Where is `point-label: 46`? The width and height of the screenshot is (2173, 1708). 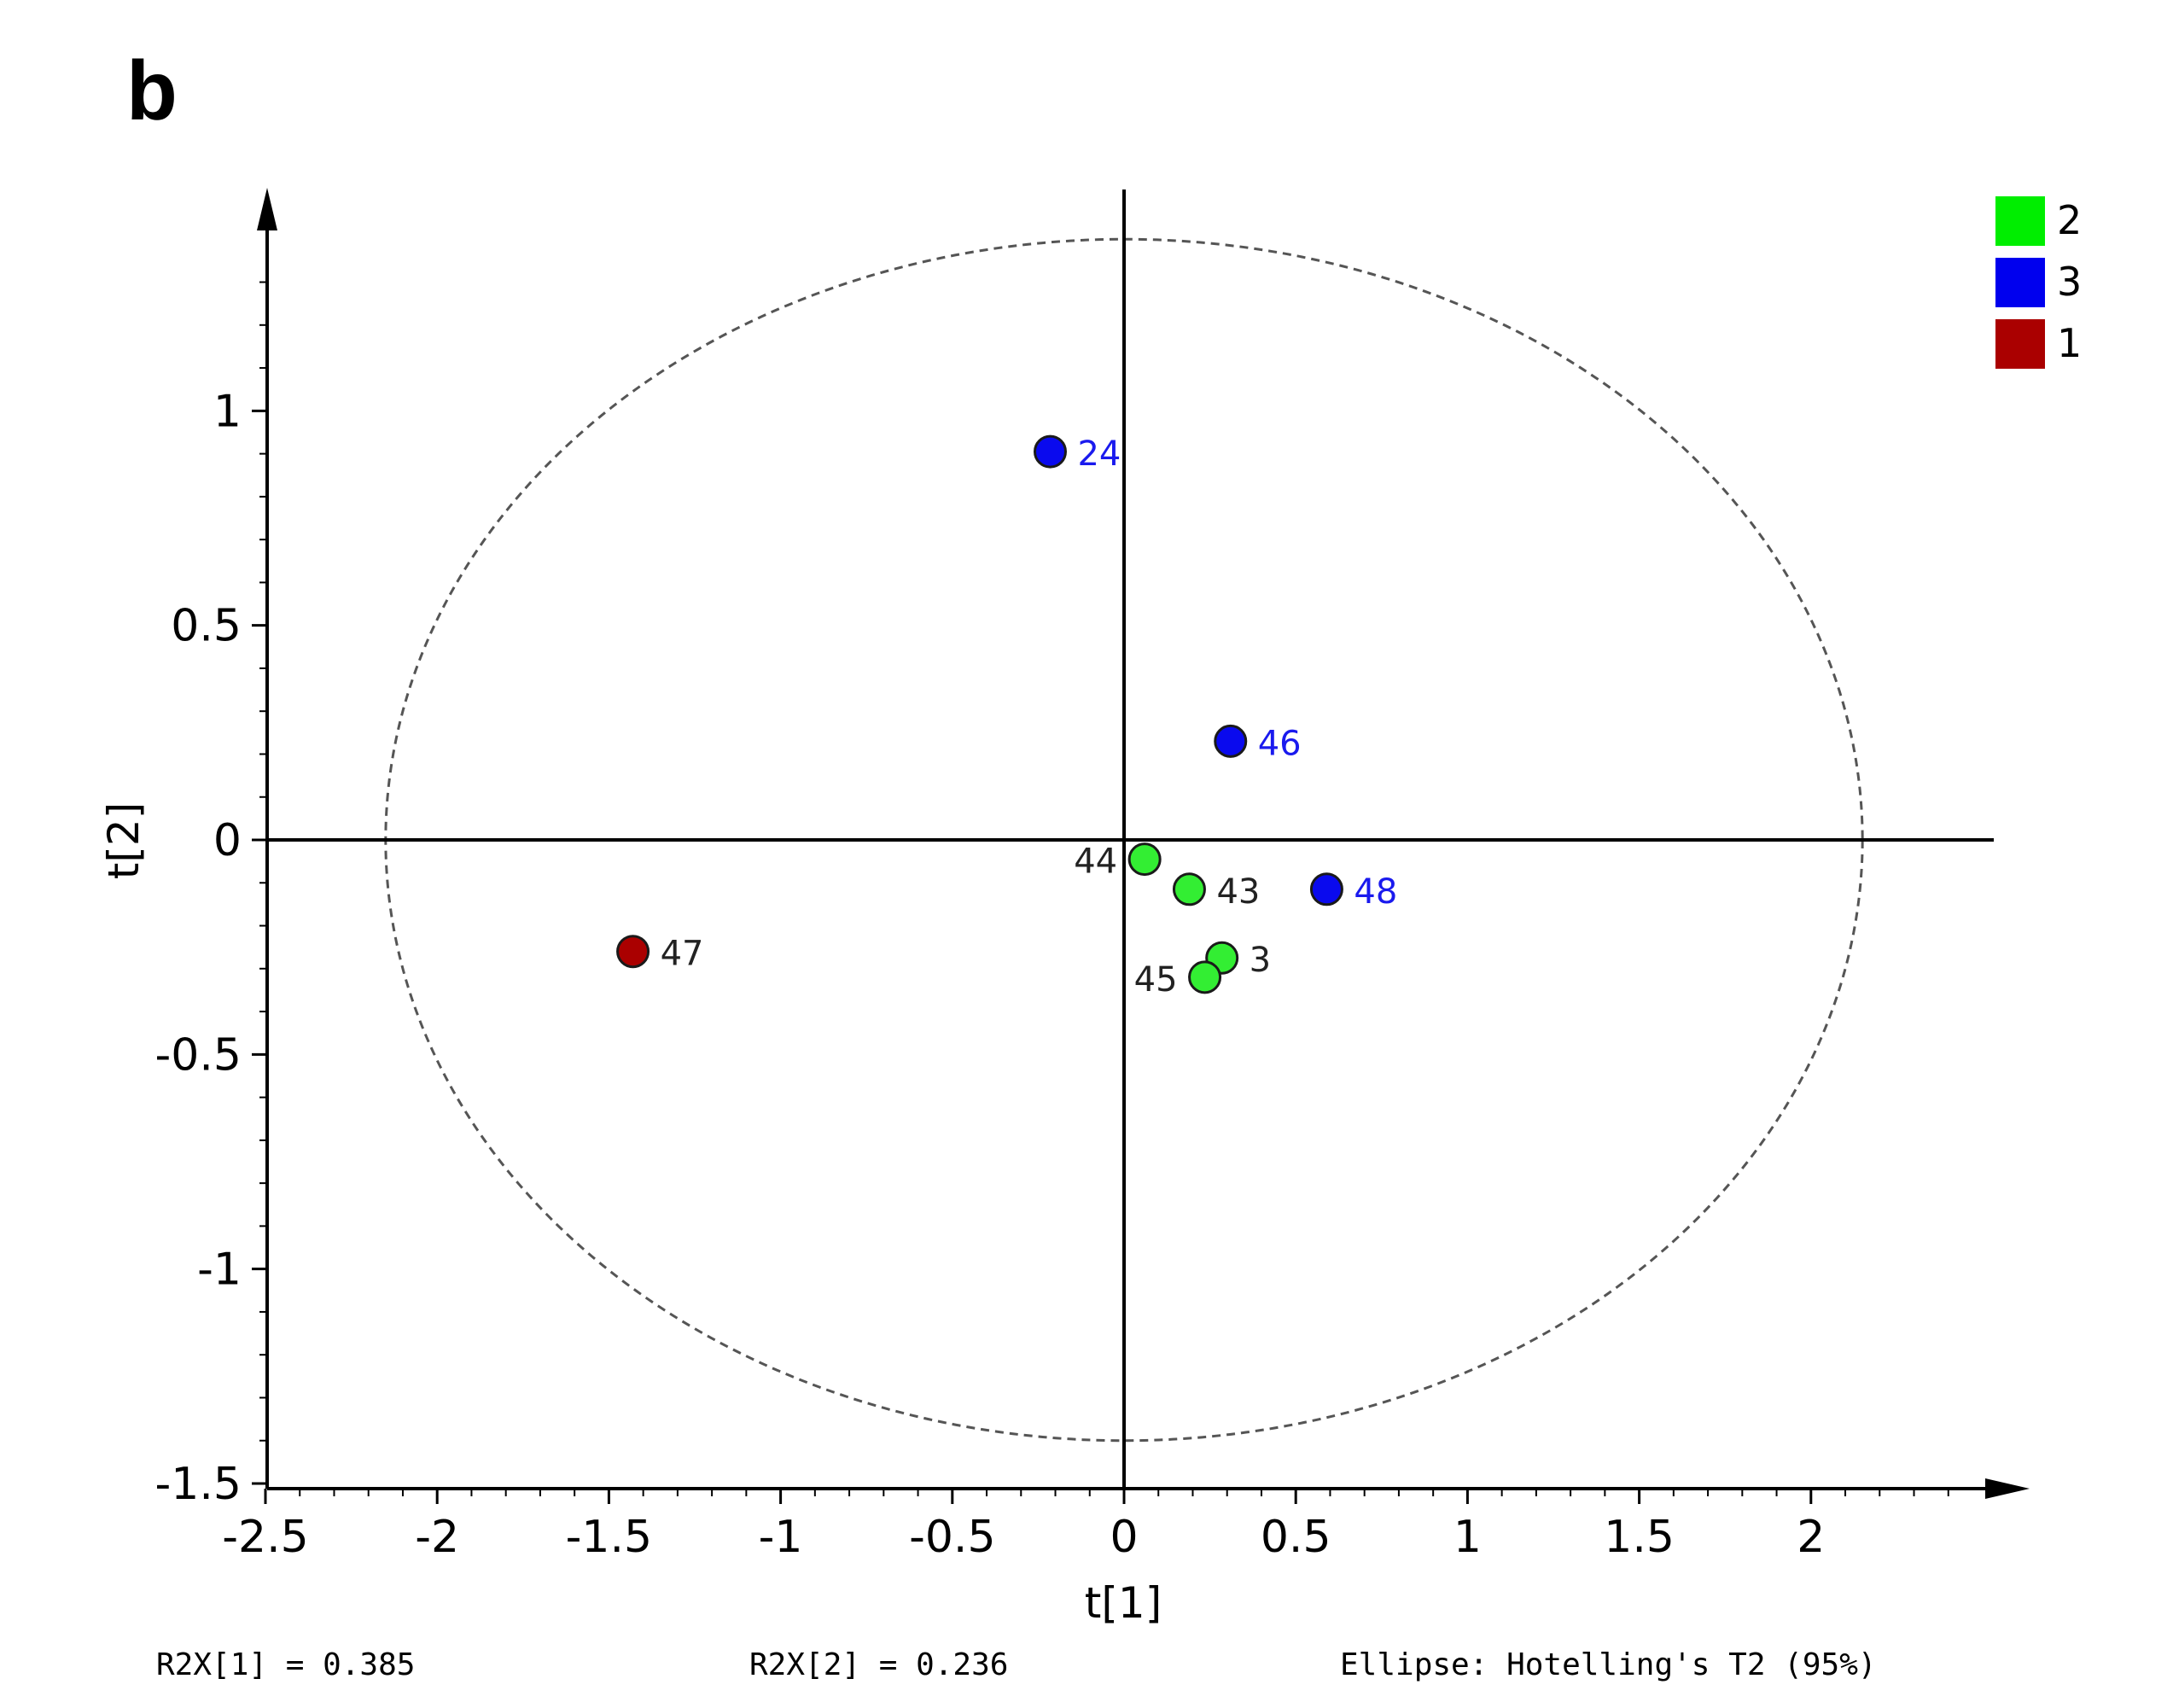 point-label: 46 is located at coordinates (1280, 744).